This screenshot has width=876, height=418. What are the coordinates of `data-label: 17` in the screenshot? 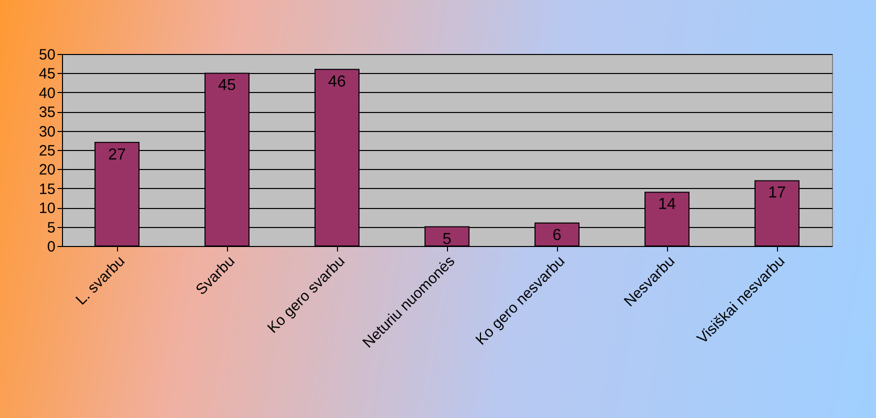 It's located at (777, 193).